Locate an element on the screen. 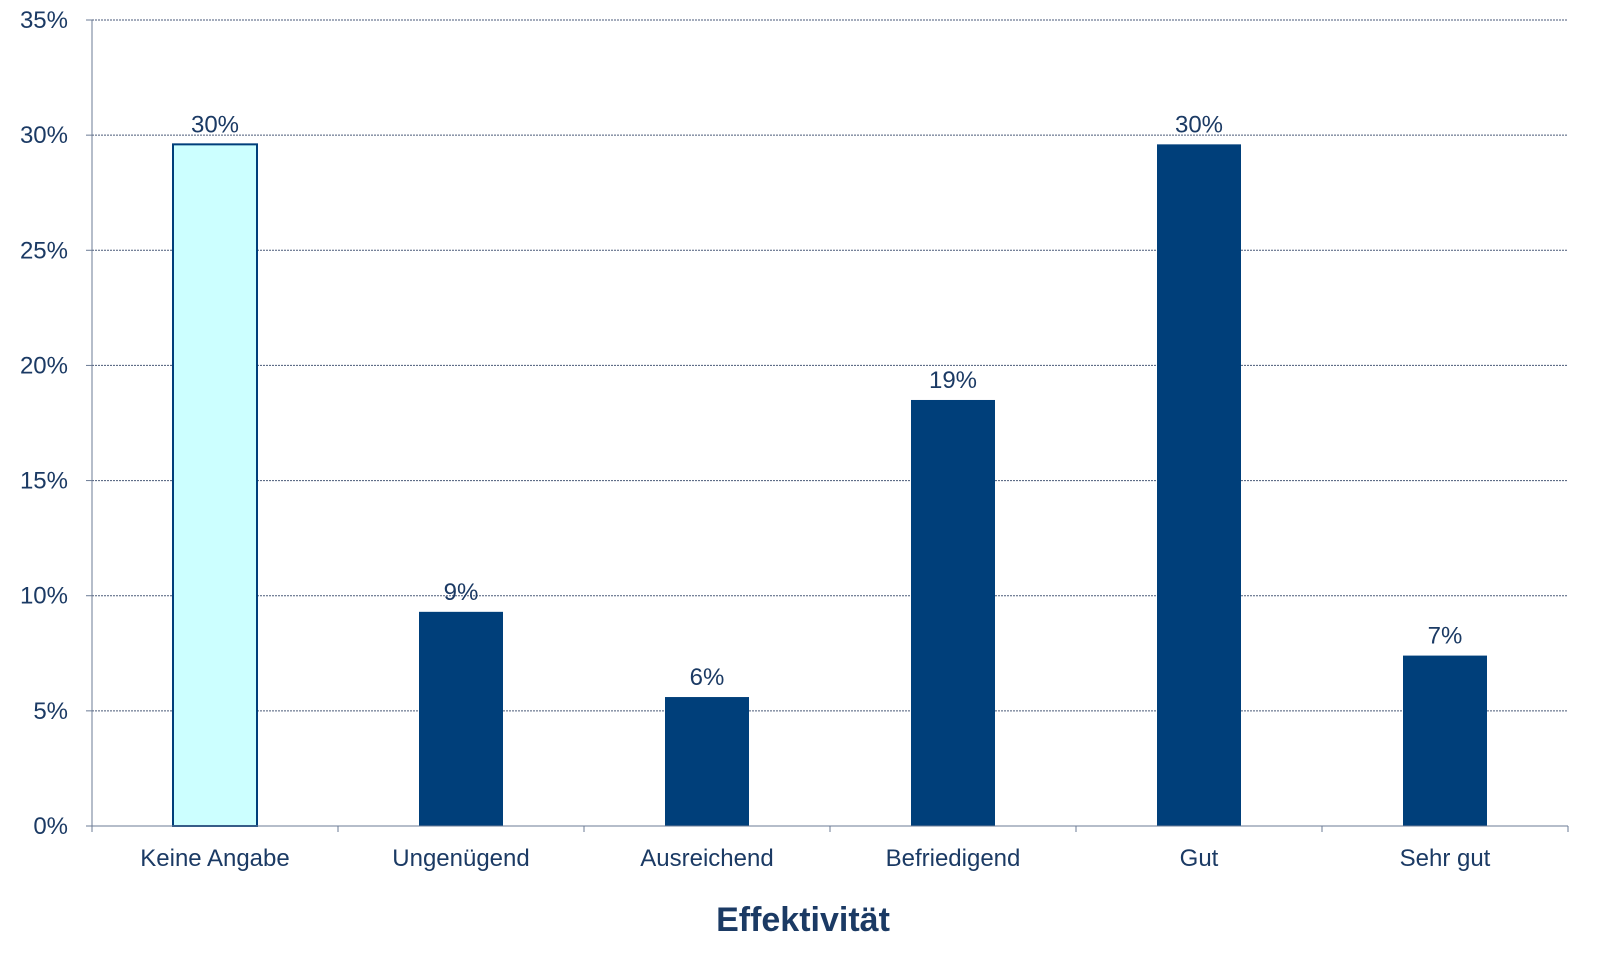  y-tick-label: 0% is located at coordinates (50, 826).